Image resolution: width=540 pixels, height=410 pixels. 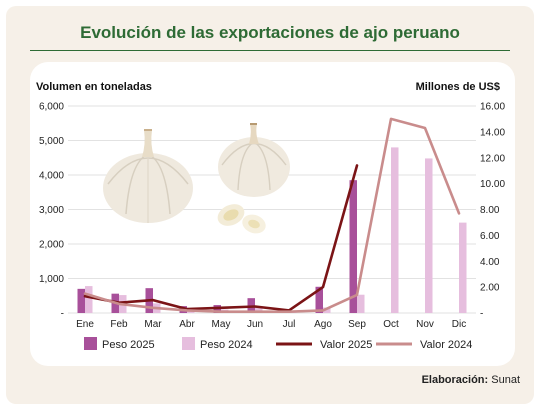 I want to click on garlic-illustration, so click(x=196, y=178).